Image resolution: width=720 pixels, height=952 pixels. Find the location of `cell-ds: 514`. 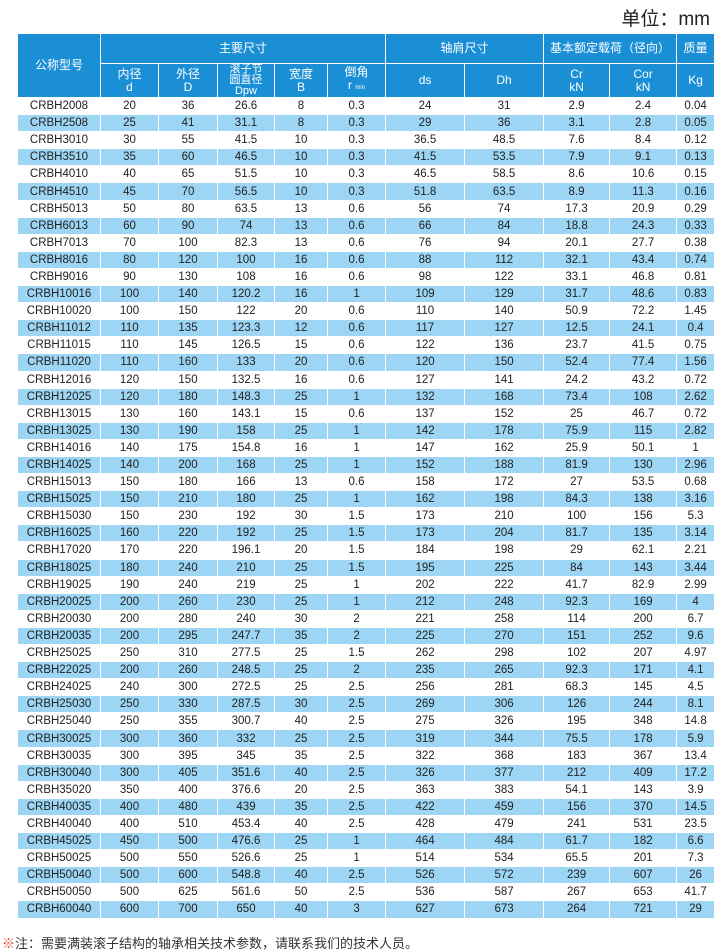

cell-ds: 514 is located at coordinates (425, 858).